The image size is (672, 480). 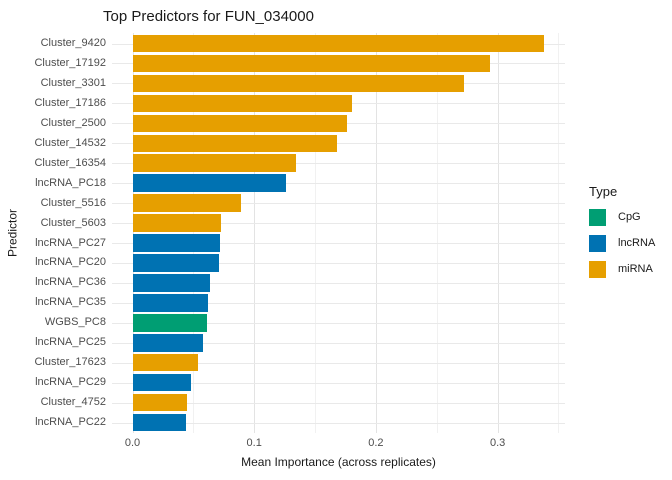 What do you see at coordinates (254, 443) in the screenshot?
I see `x-axis-tick-label: 0.1` at bounding box center [254, 443].